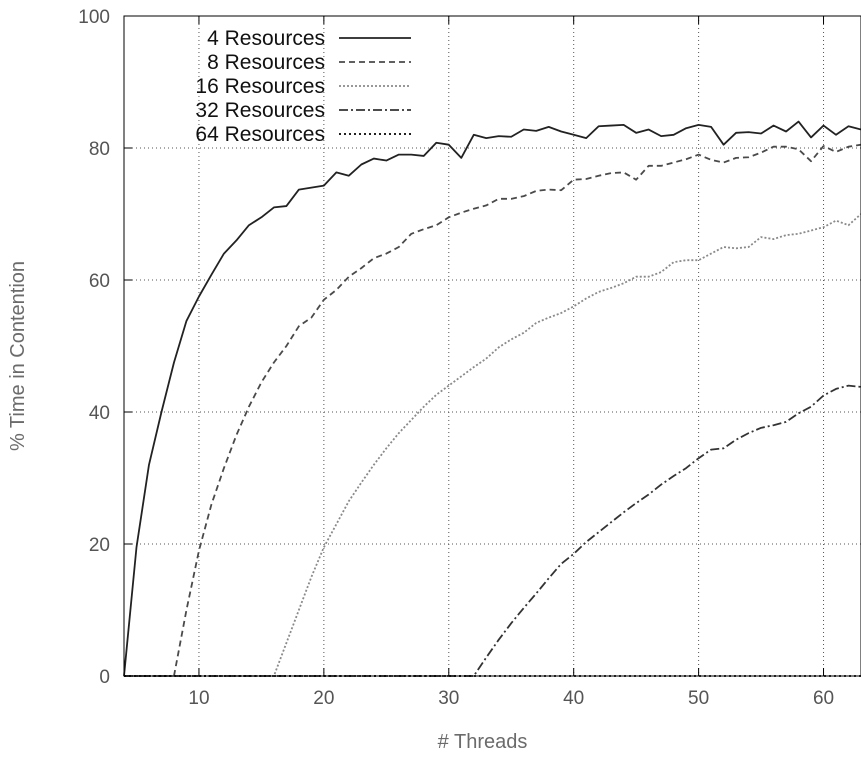 The image size is (861, 757). Describe the element at coordinates (483, 742) in the screenshot. I see `x-axis-label: # Threads` at that location.